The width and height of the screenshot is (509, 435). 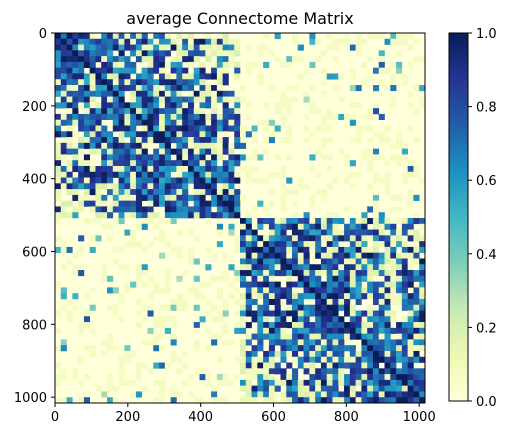 What do you see at coordinates (486, 255) in the screenshot?
I see `colorbar-tick-label: 0.4` at bounding box center [486, 255].